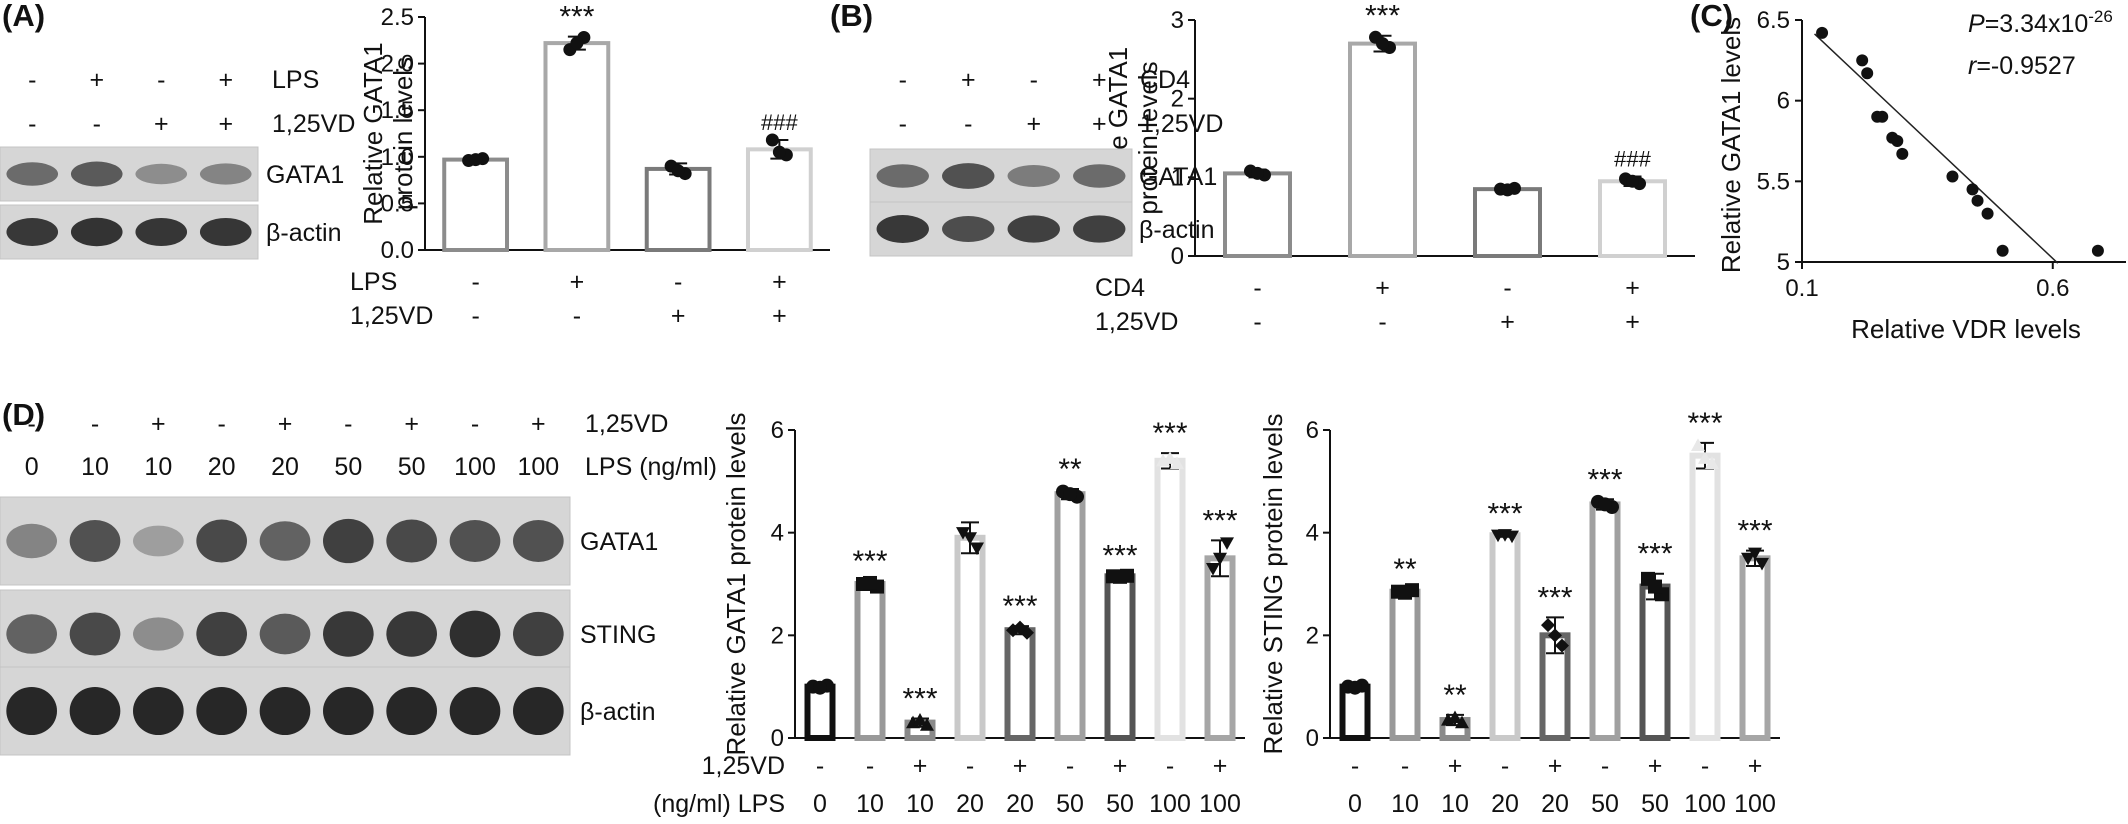 The image size is (2128, 824). What do you see at coordinates (1177, 177) in the screenshot?
I see `y-tick-label: 1` at bounding box center [1177, 177].